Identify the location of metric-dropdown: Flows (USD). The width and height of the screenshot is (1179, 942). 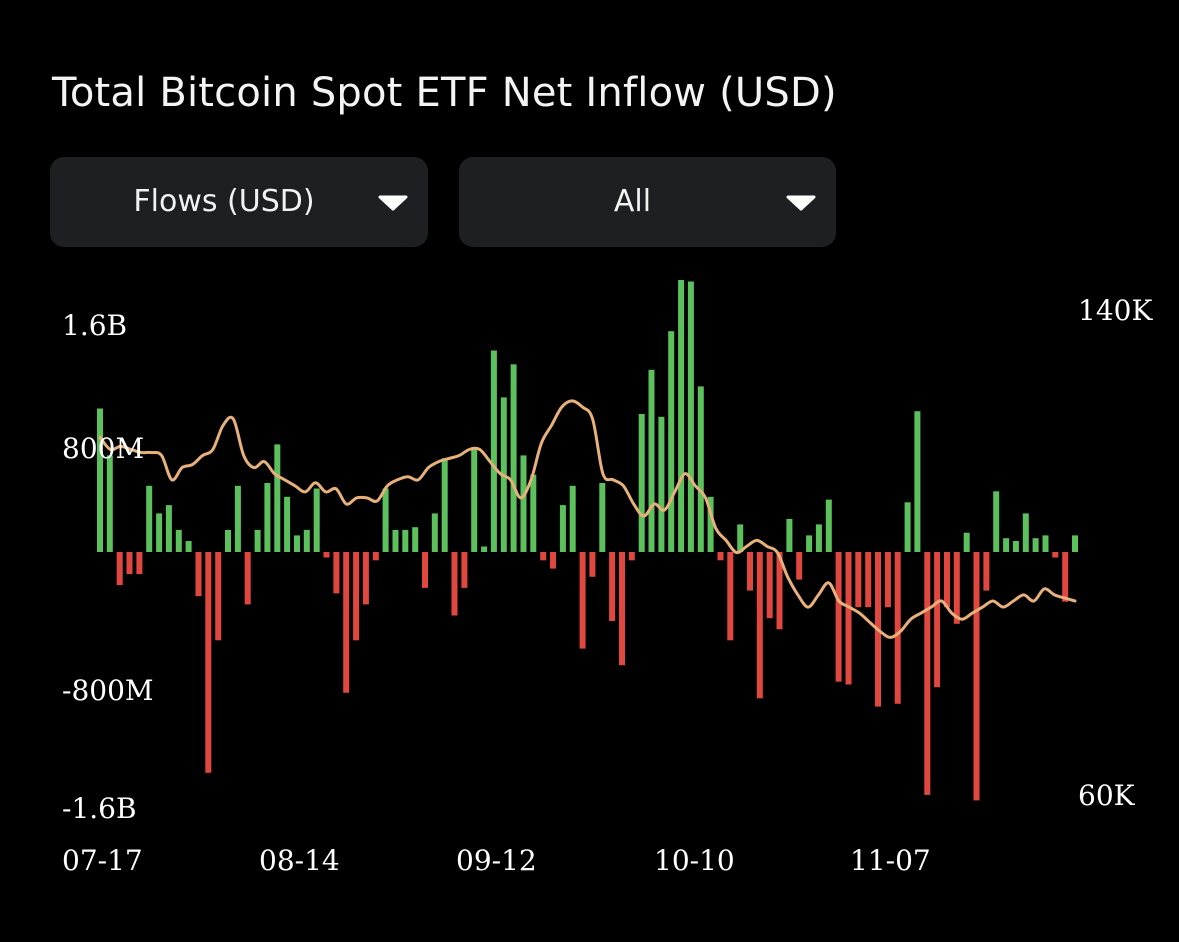
(239, 202).